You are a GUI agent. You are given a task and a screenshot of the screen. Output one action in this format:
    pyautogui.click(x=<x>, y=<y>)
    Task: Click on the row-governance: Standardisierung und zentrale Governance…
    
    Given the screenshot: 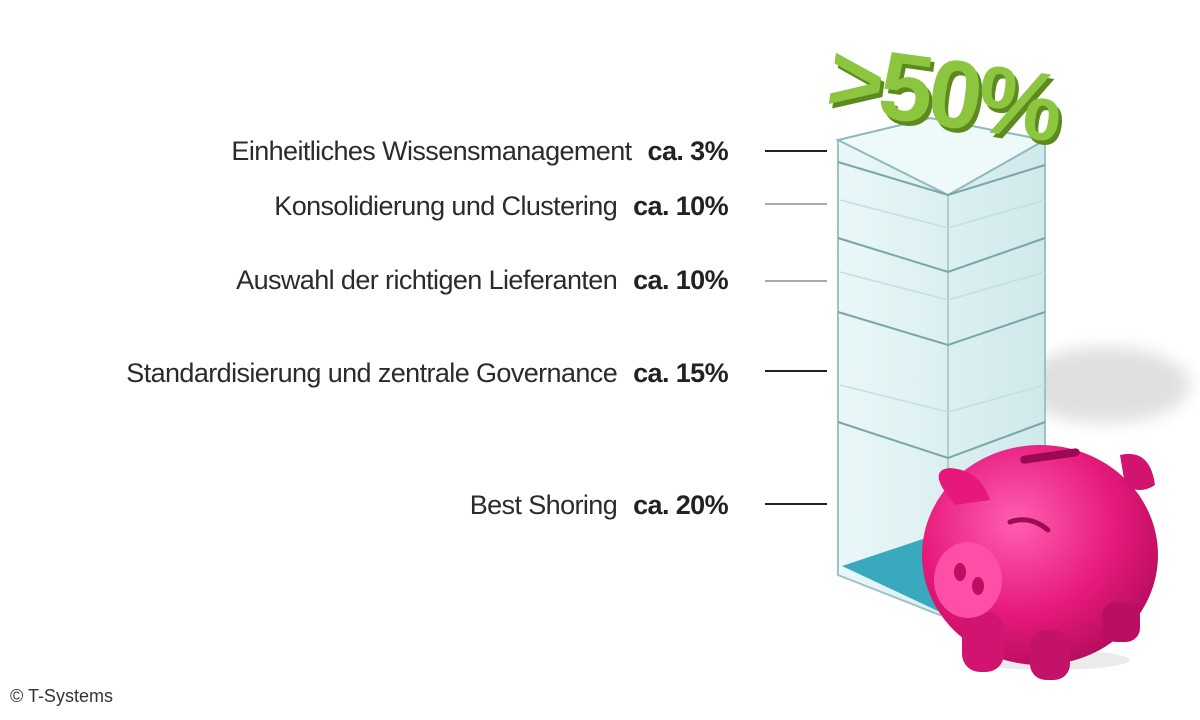 What is the action you would take?
    pyautogui.click(x=364, y=373)
    